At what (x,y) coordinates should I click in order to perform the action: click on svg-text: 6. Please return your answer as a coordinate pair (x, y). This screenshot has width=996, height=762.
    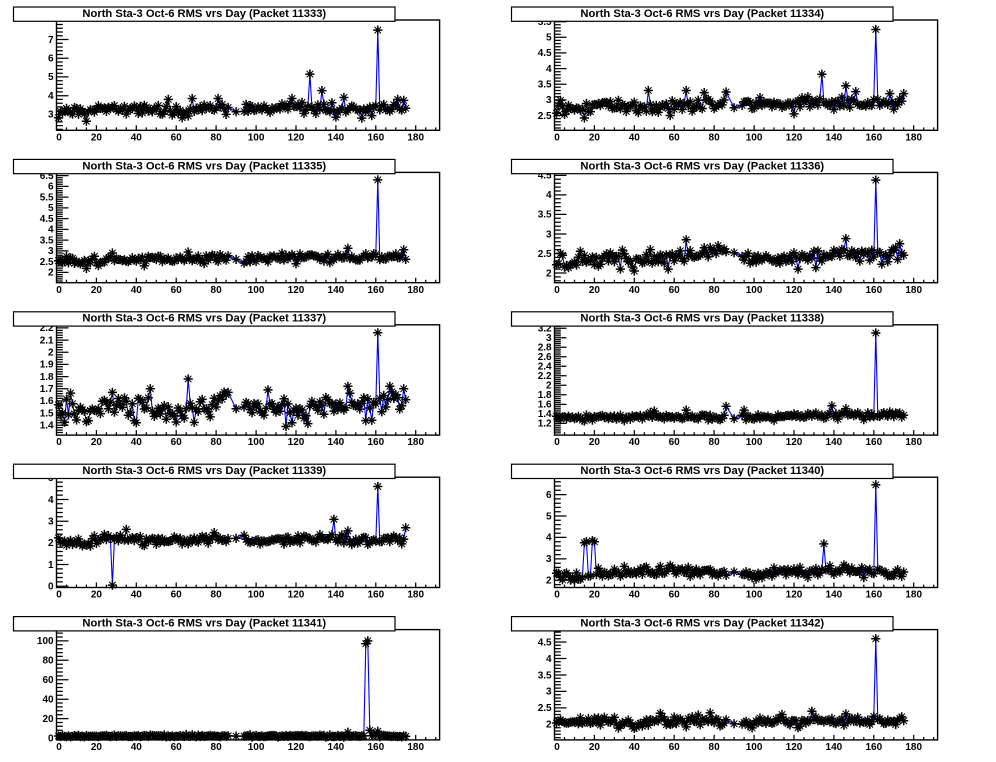
    Looking at the image, I should click on (549, 495).